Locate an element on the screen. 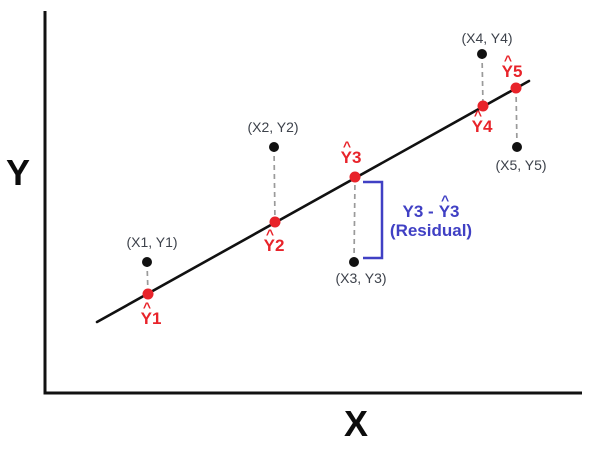 This screenshot has width=600, height=450. fitted-label-text: Y3 is located at coordinates (351, 157).